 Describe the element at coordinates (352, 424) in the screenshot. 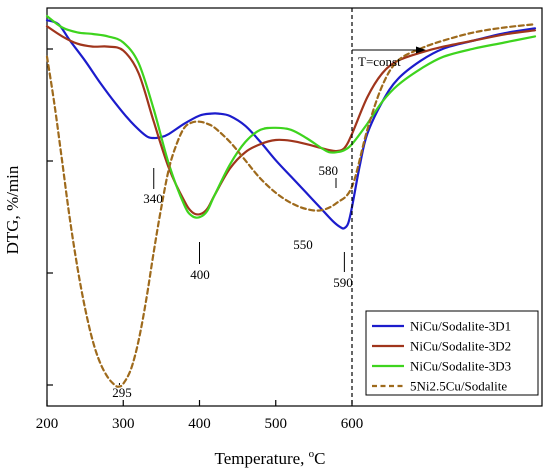

I see `x-tick-label: 600` at that location.